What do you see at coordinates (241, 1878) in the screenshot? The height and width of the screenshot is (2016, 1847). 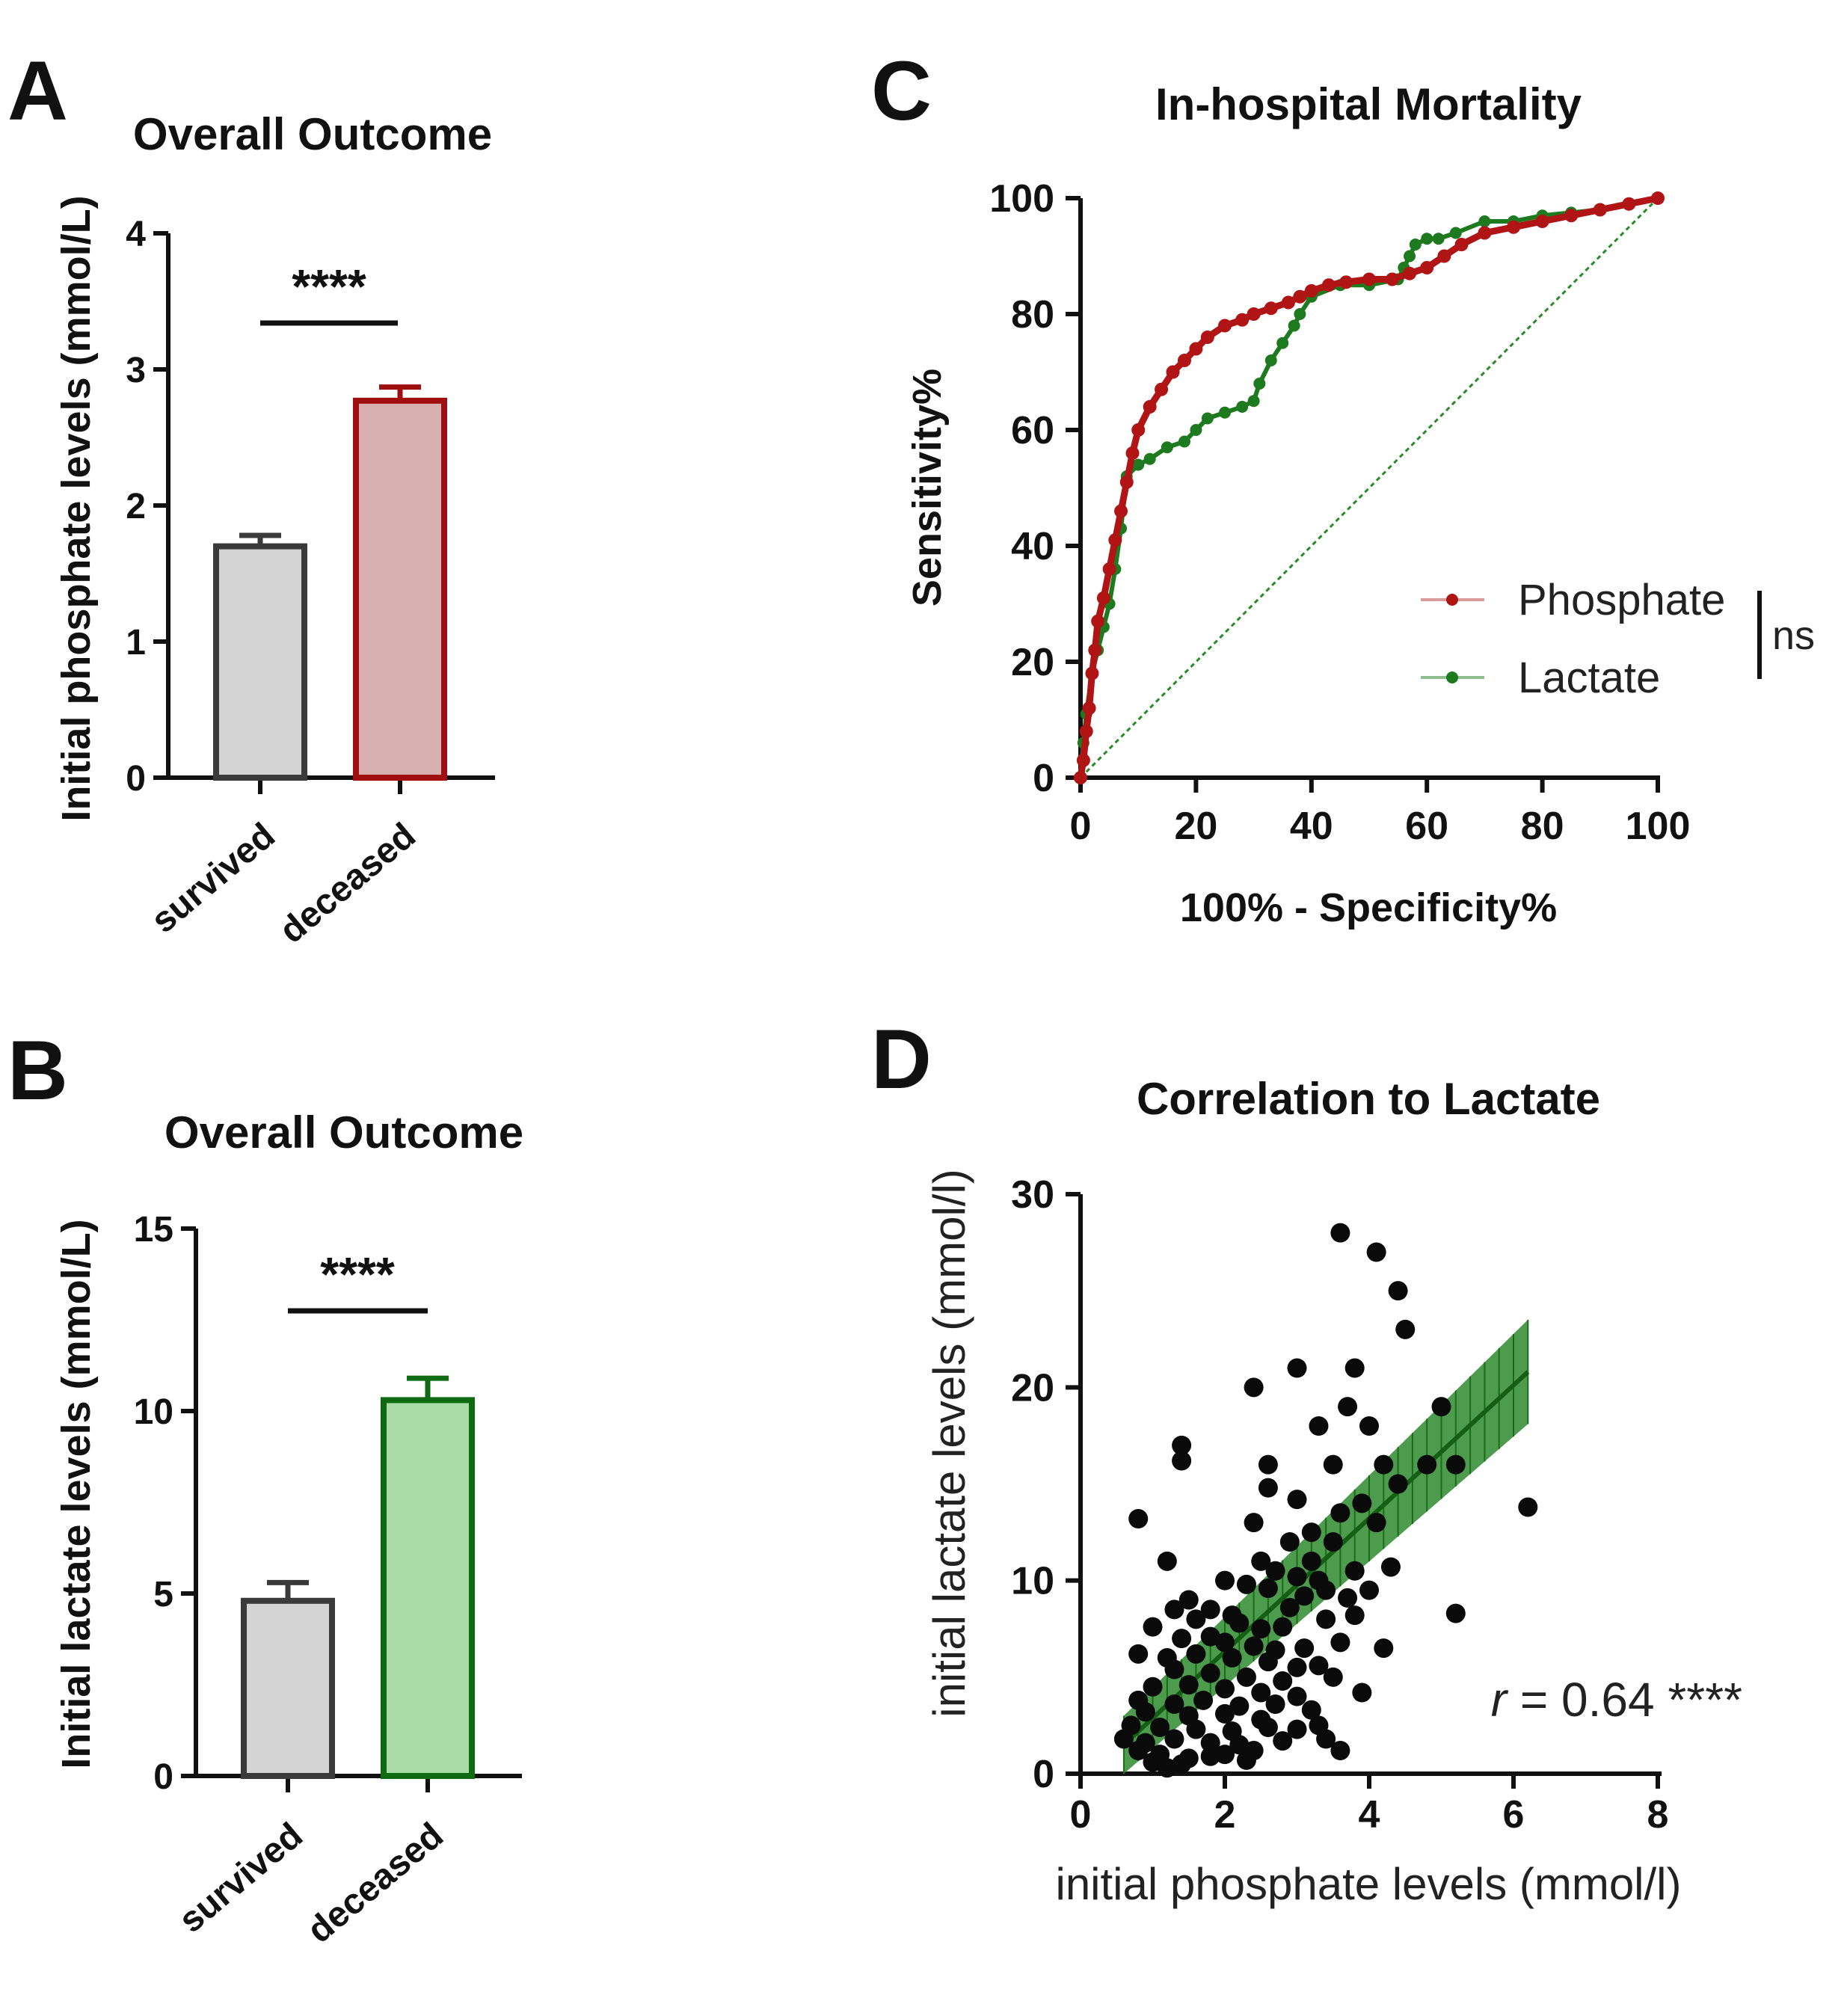 I see `panel-b-category-survived: survived` at bounding box center [241, 1878].